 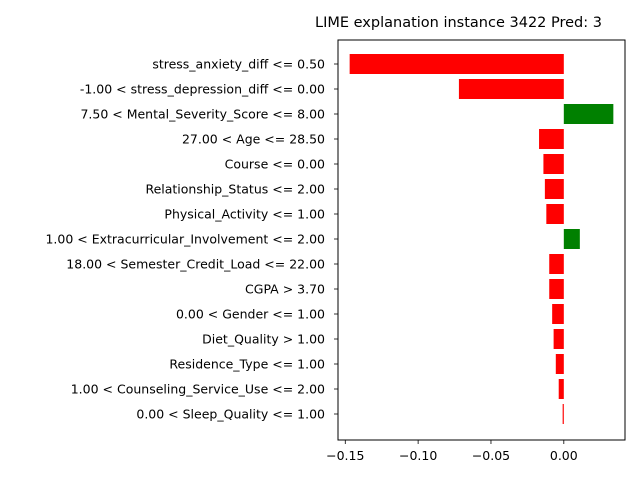 What do you see at coordinates (452, 451) in the screenshot?
I see `x-ticks: −0.15 −0.10 −0.05 0.00` at bounding box center [452, 451].